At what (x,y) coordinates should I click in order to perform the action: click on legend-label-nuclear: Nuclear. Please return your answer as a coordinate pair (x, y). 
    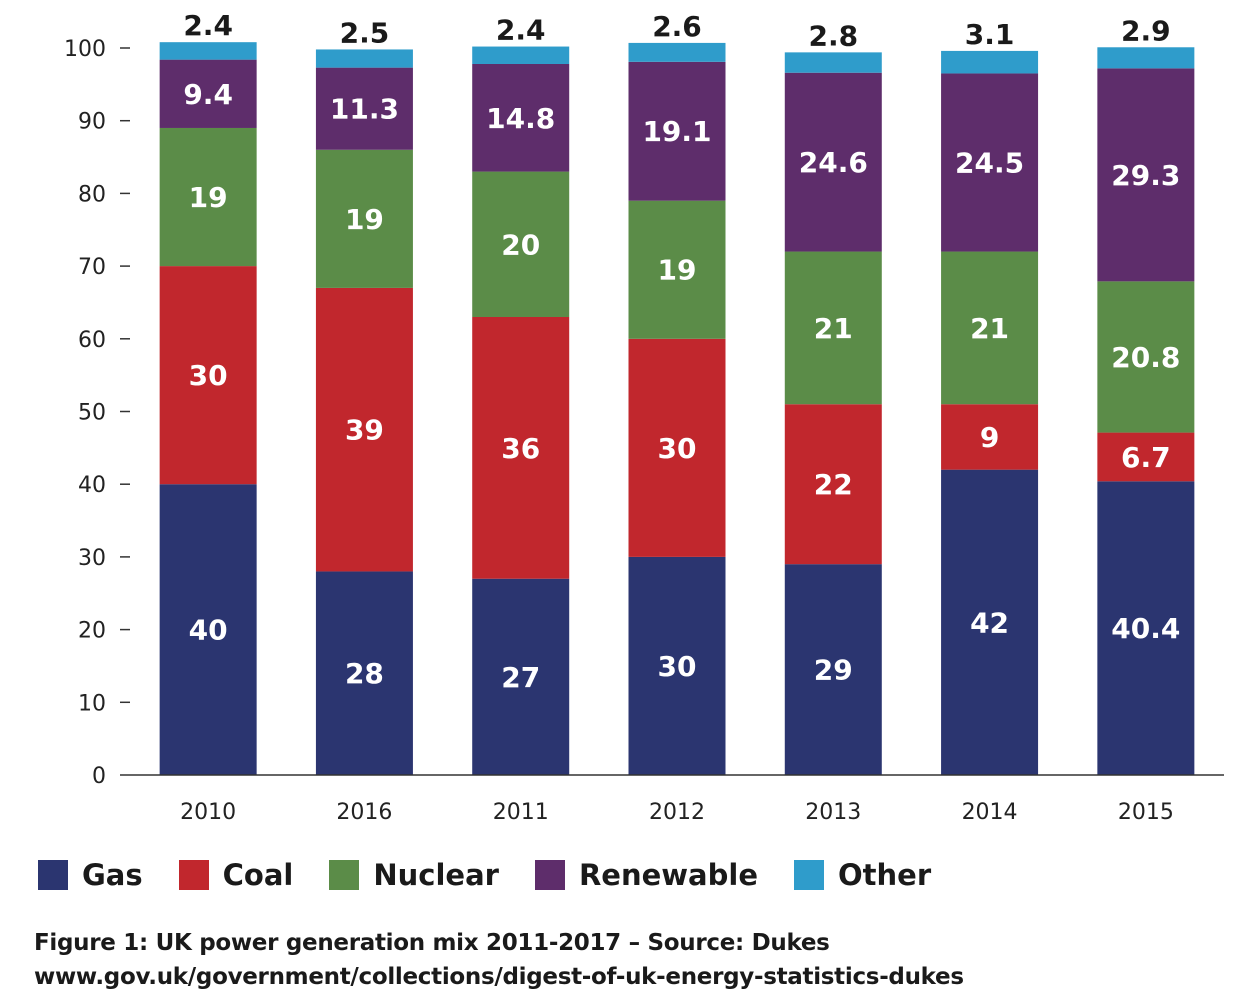
    Looking at the image, I should click on (436, 875).